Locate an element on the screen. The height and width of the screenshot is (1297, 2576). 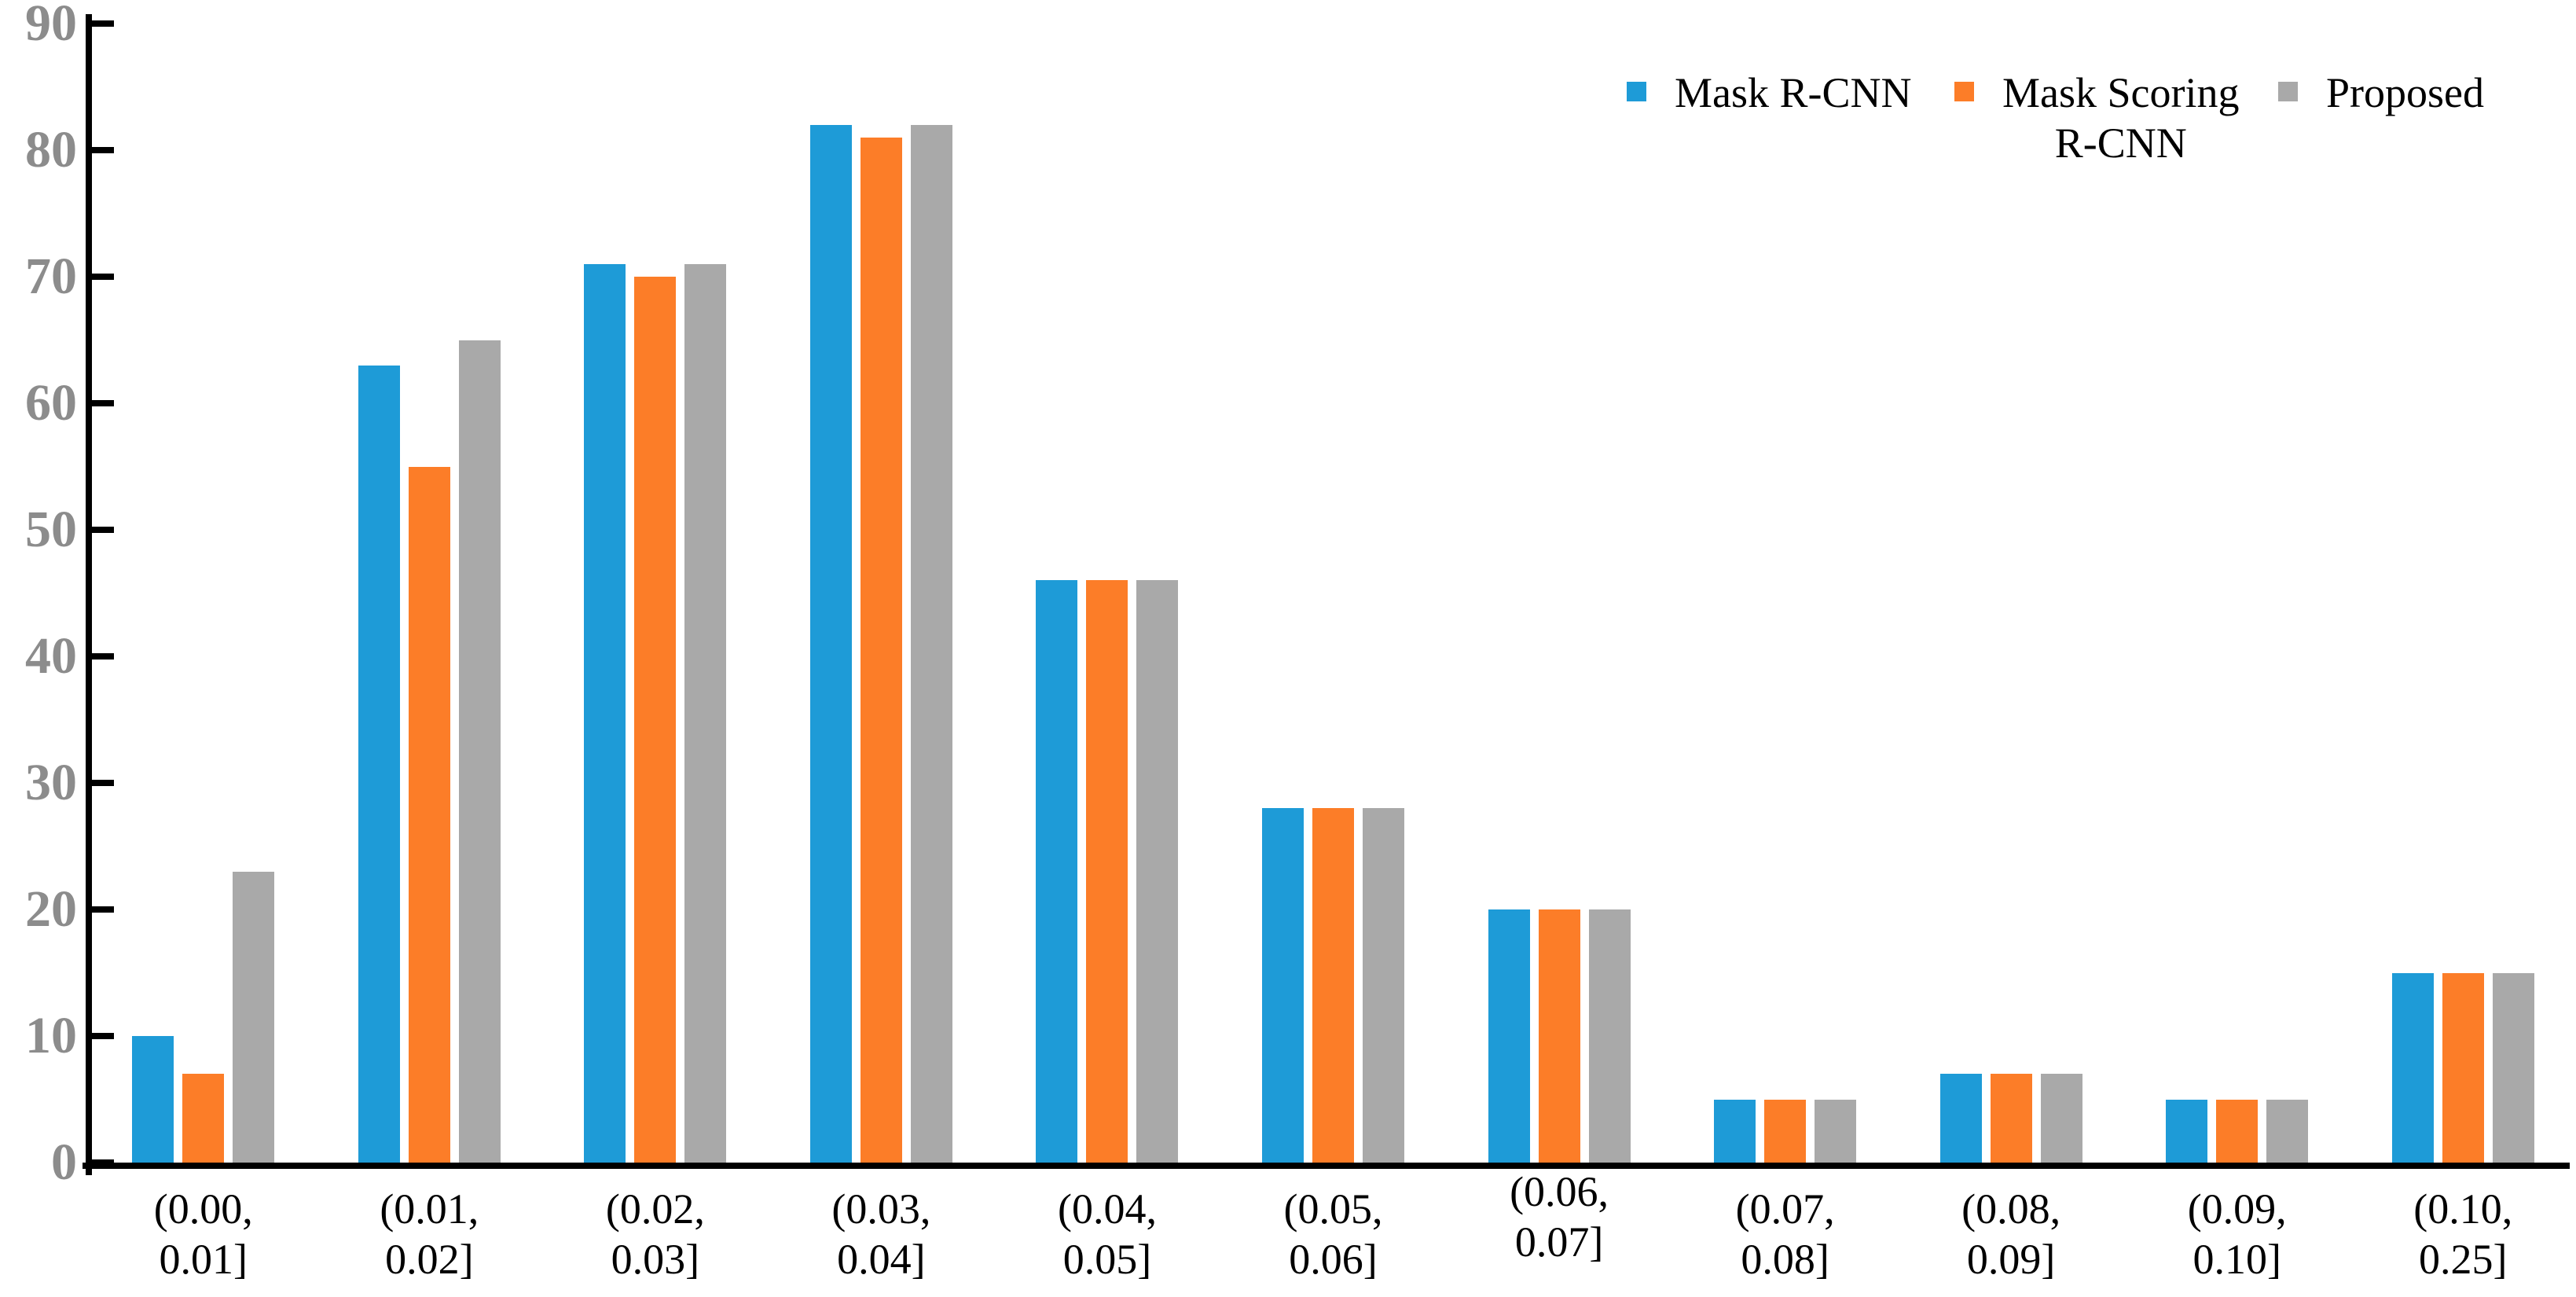
legend-item-1: Mask Scoring R-CNN is located at coordinates (2096, 118).